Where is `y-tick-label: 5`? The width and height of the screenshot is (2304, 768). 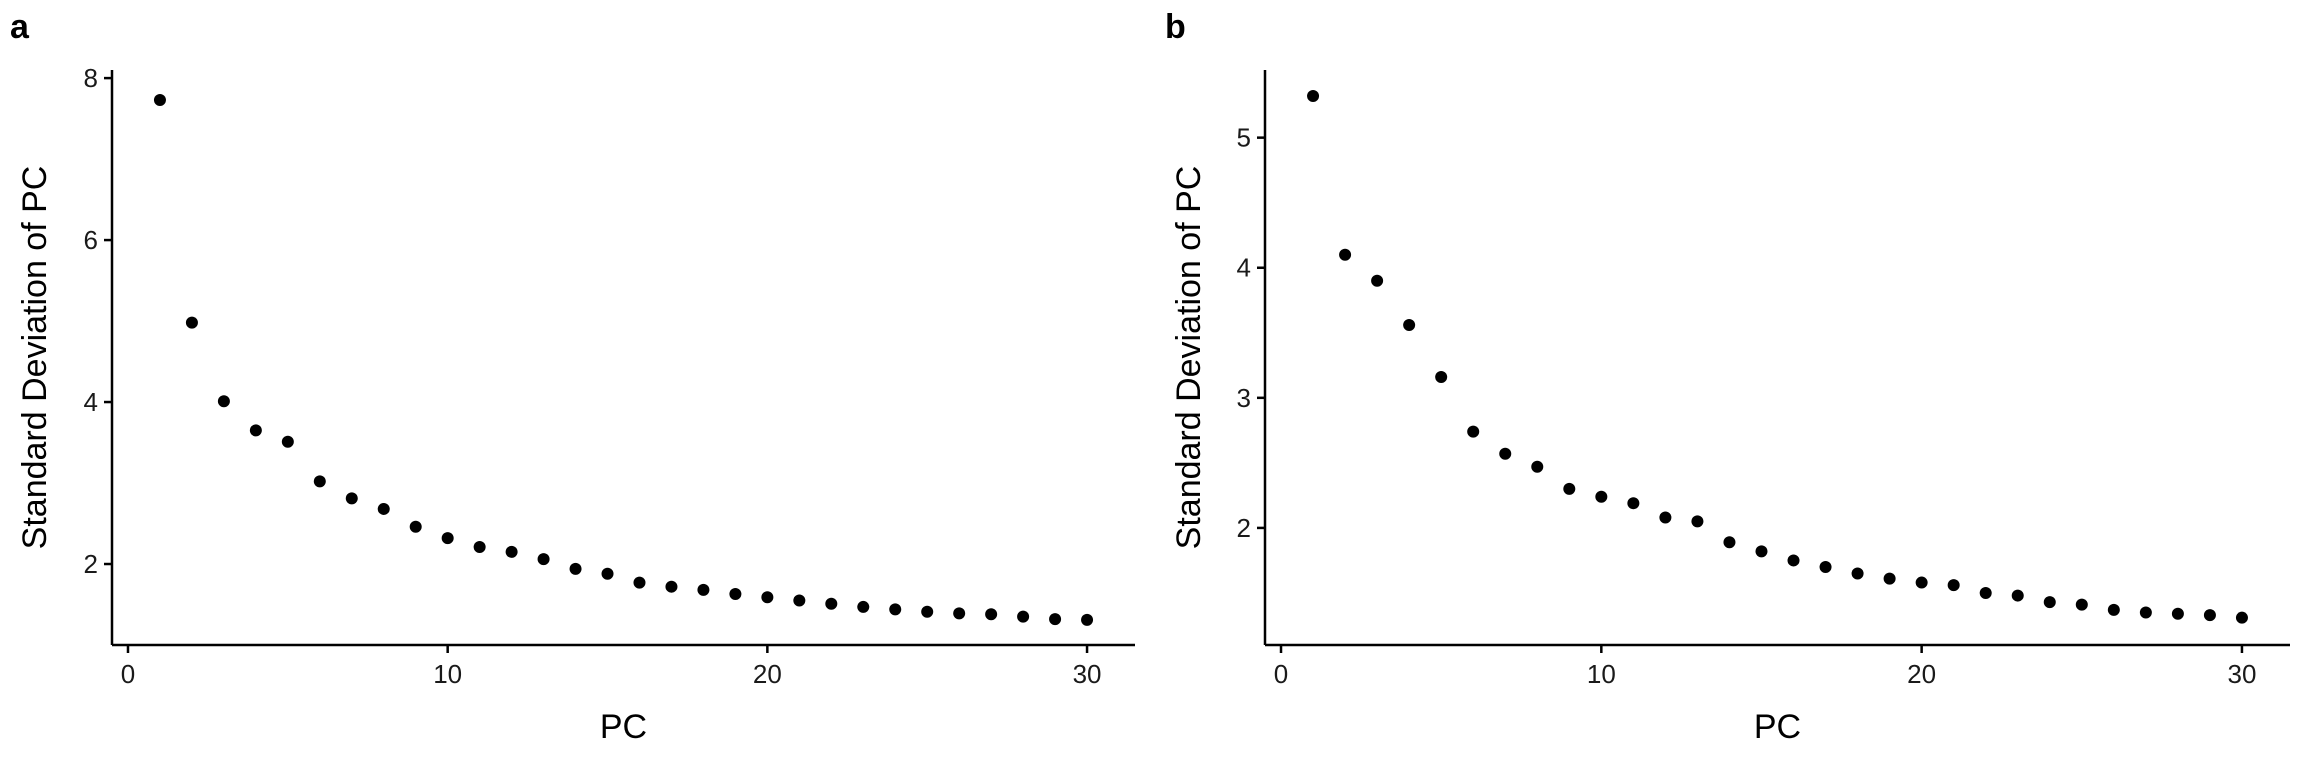 y-tick-label: 5 is located at coordinates (1244, 138).